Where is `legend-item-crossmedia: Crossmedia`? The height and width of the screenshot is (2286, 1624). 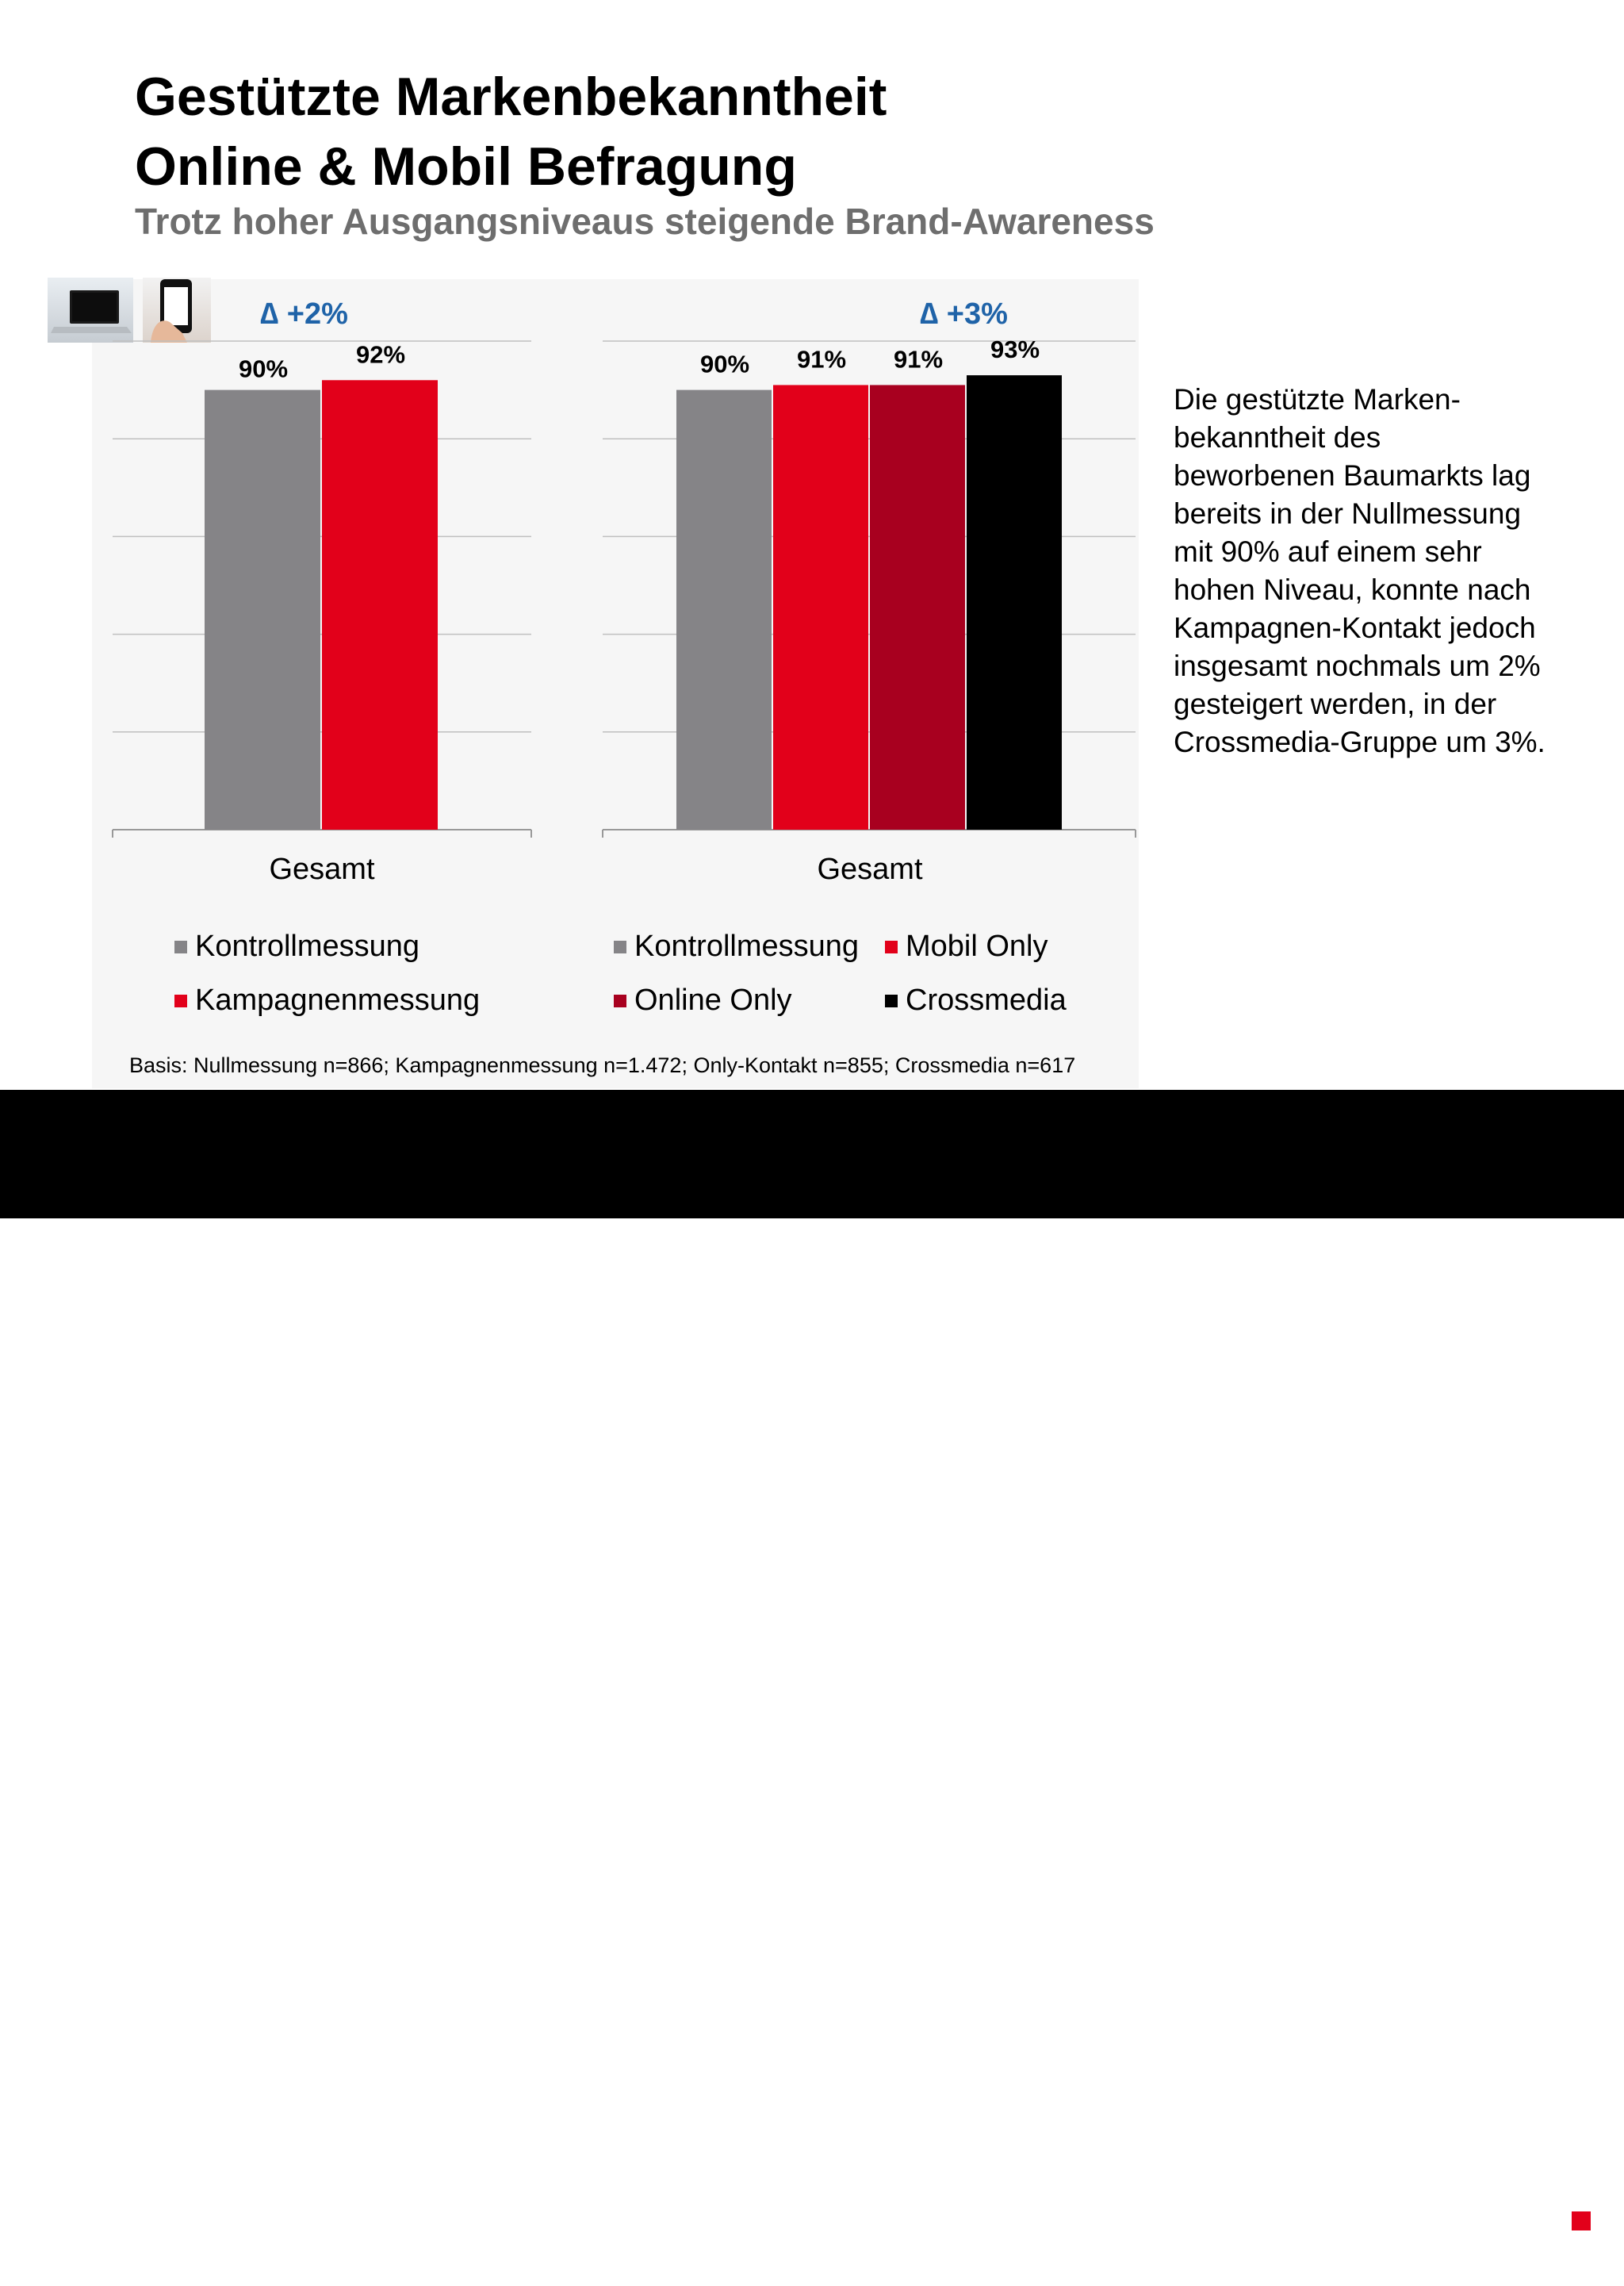
legend-item-crossmedia: Crossmedia is located at coordinates (976, 1001).